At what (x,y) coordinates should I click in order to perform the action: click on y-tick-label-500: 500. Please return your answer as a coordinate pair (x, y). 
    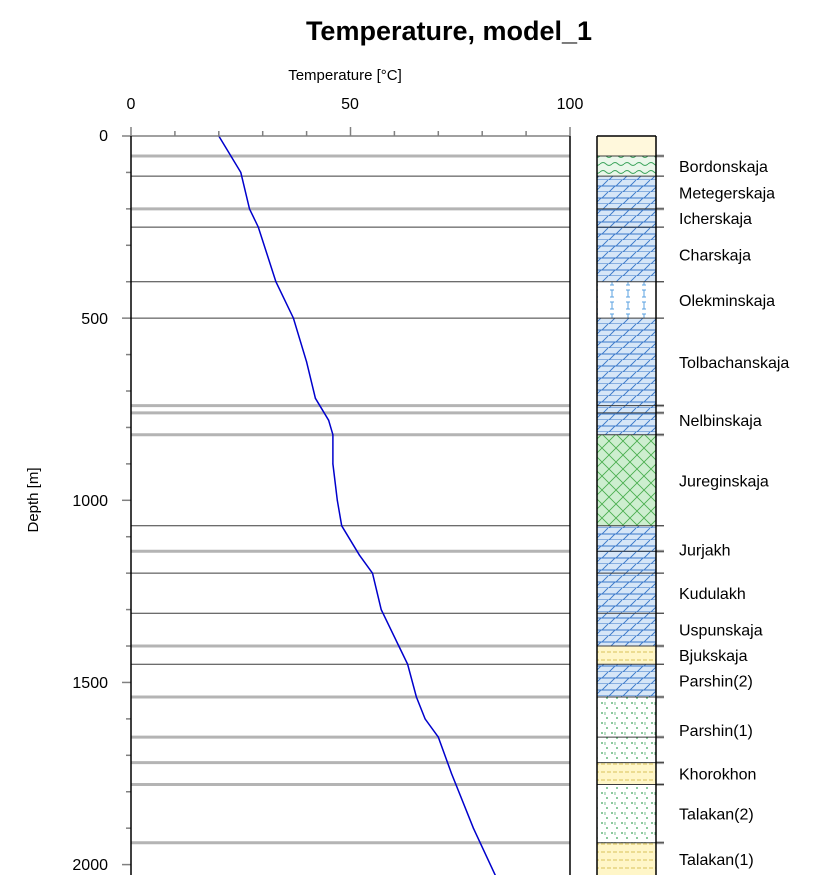
    Looking at the image, I should click on (94, 319).